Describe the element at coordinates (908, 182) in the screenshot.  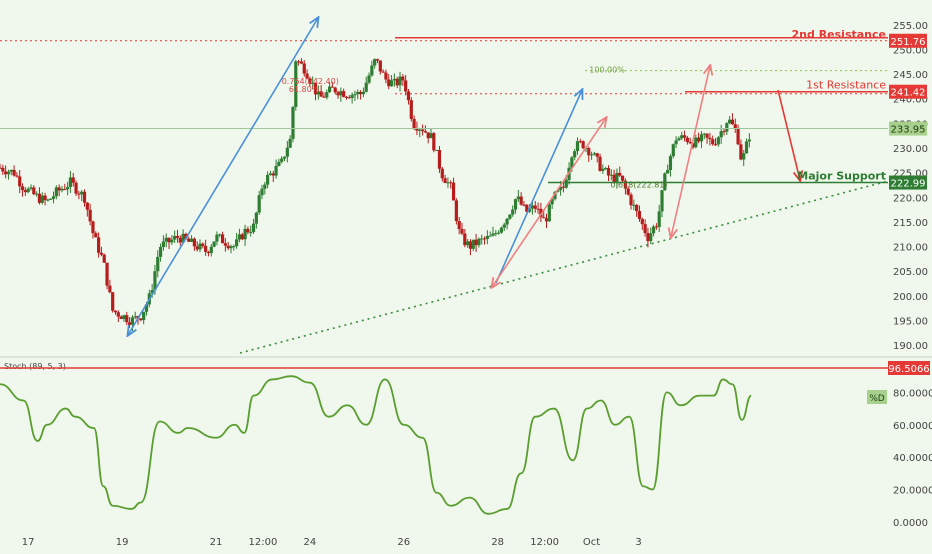
I see `major-support-price-badge-box` at that location.